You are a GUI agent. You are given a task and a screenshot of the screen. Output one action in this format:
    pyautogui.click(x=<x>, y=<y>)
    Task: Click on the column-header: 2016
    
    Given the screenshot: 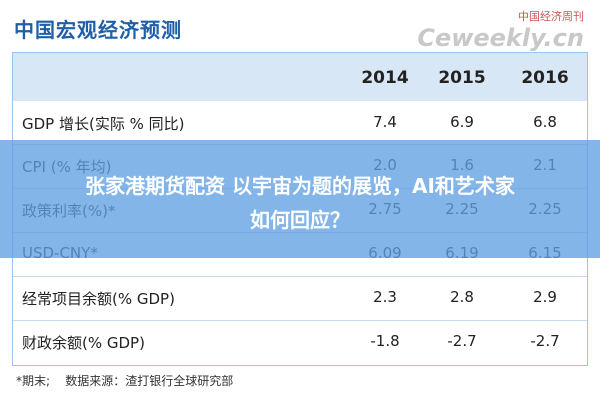 What is the action you would take?
    pyautogui.click(x=545, y=78)
    